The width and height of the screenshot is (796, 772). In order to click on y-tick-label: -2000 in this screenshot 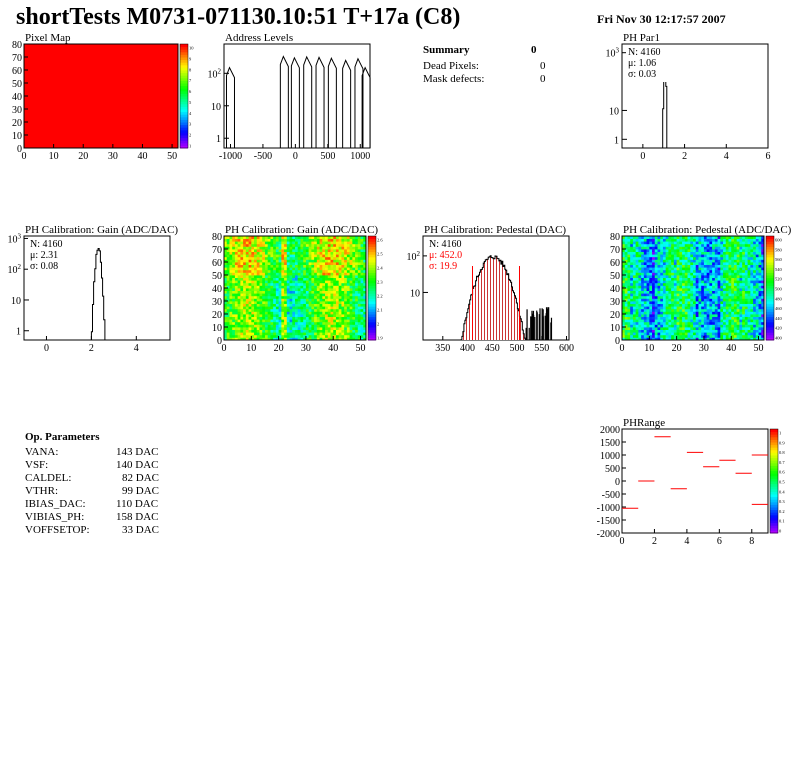, I will do `click(608, 534)`.